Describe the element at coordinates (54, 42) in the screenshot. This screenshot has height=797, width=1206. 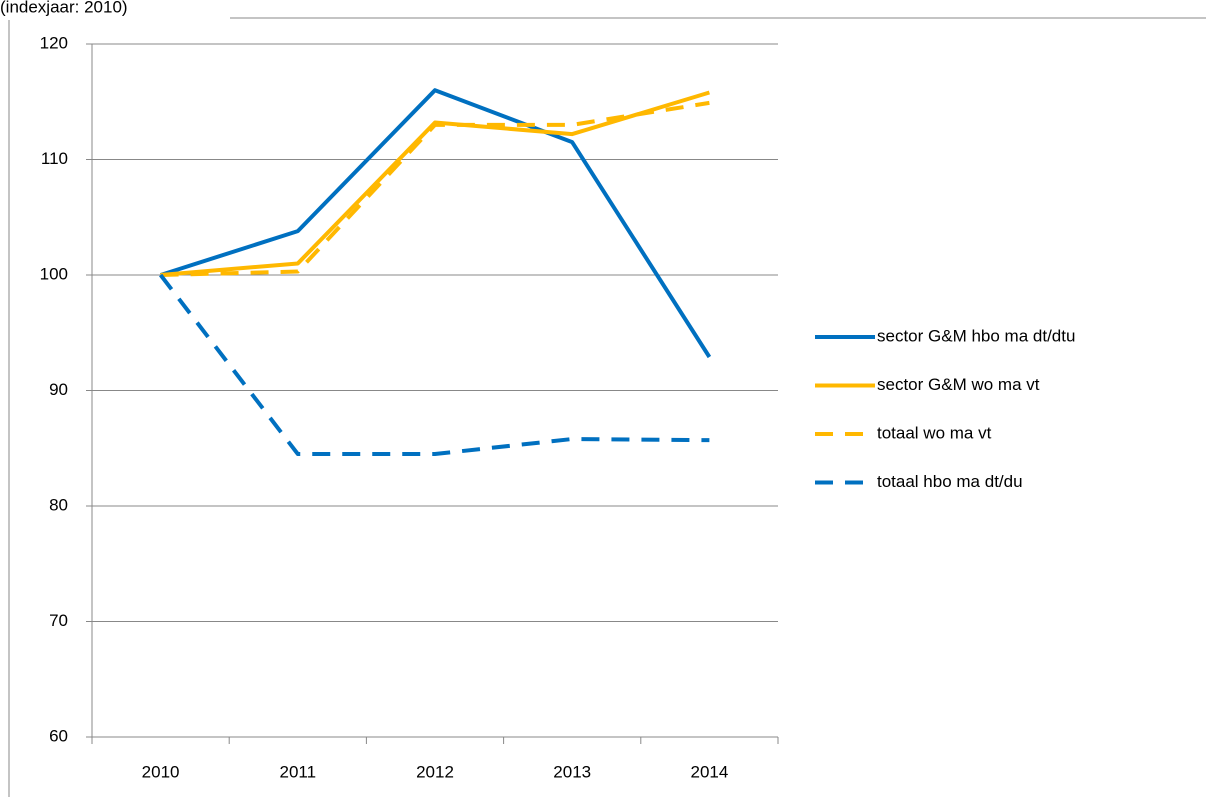
I see `y-tick-label: 120` at that location.